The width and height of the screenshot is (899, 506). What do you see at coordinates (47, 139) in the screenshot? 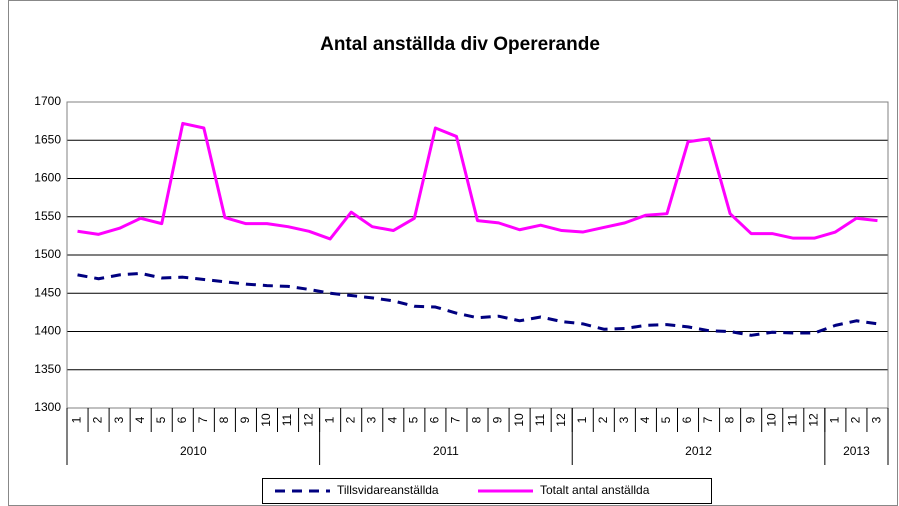
I see `y-tick-label: 1650` at bounding box center [47, 139].